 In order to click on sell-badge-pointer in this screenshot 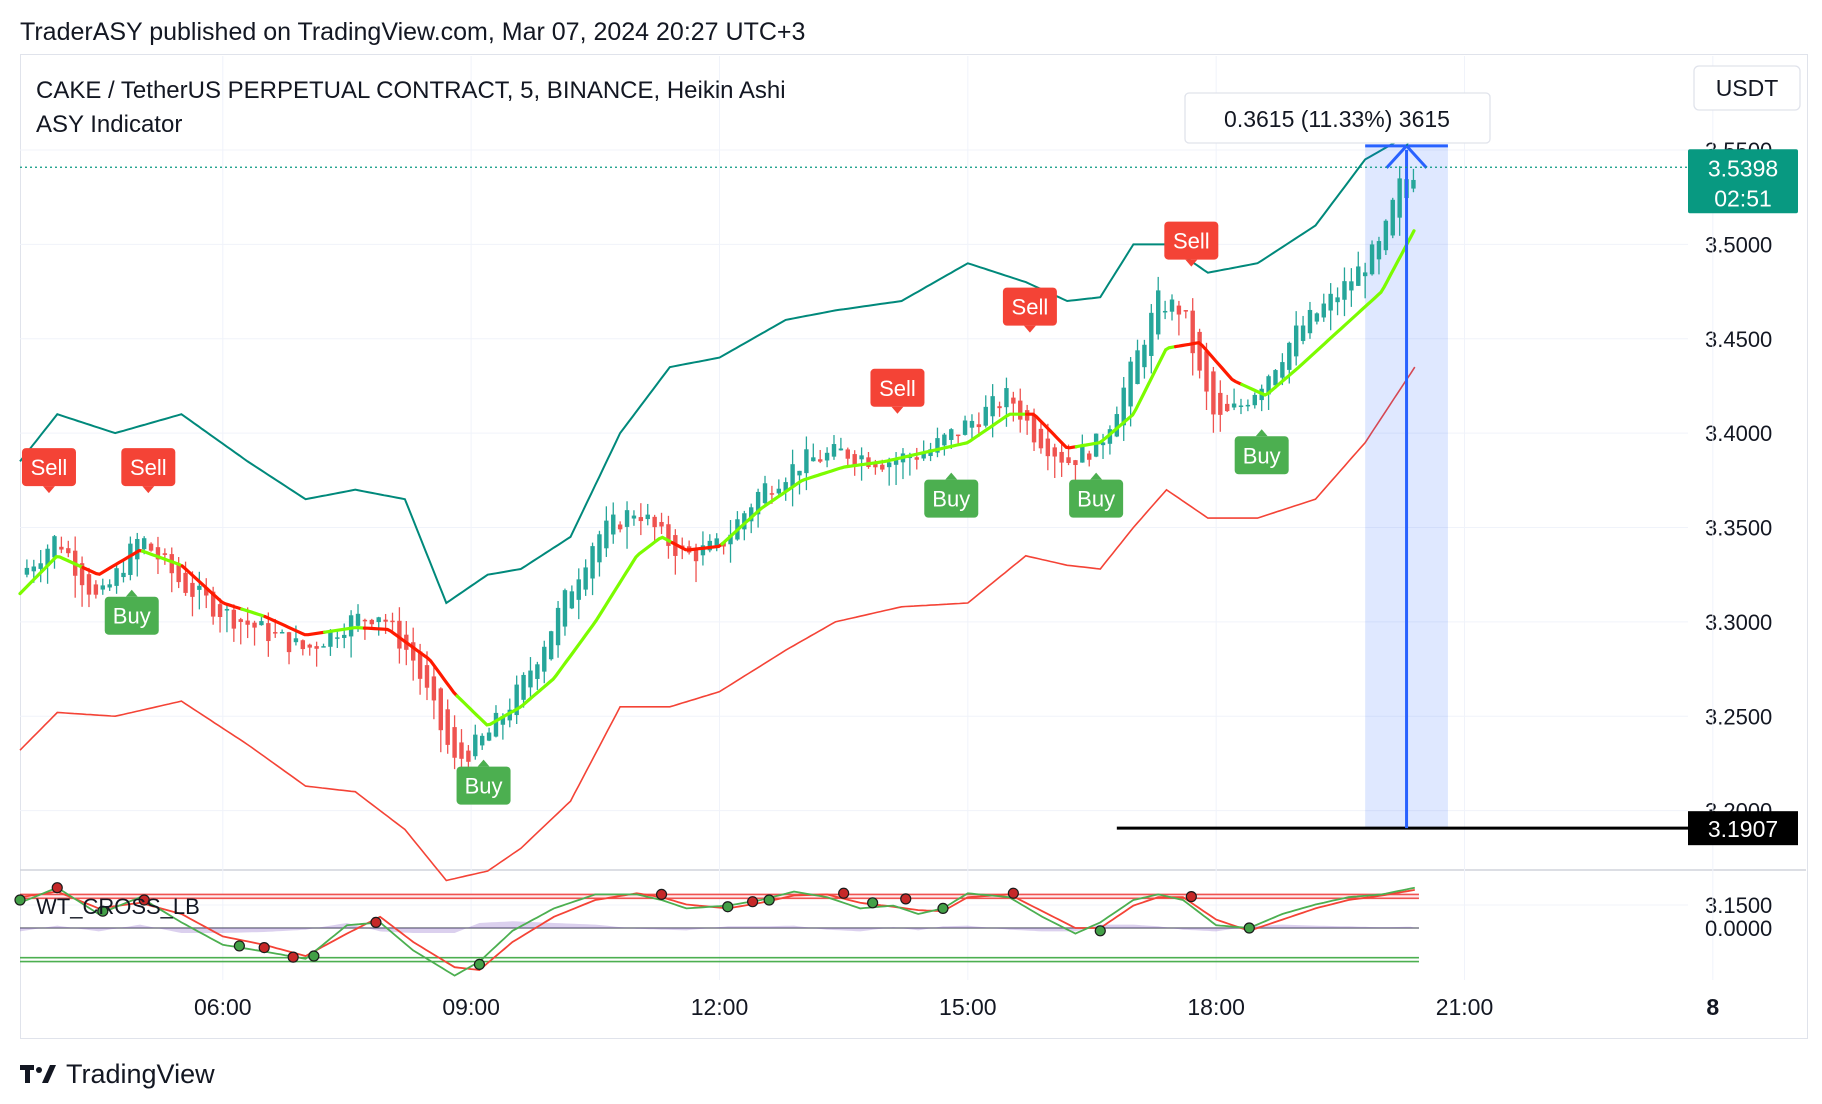, I will do `click(148, 490)`.